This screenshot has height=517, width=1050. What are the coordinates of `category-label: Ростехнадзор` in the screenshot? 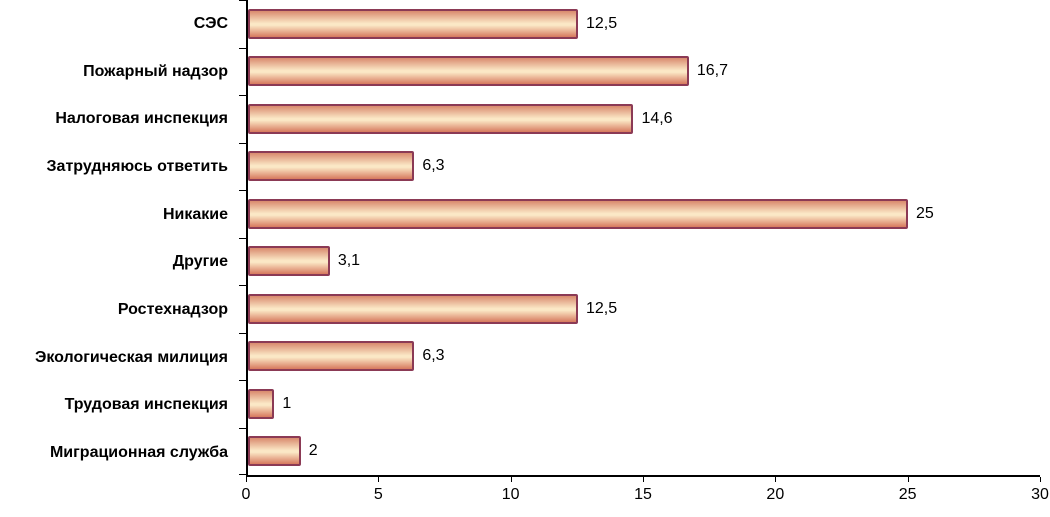 It's located at (172, 310).